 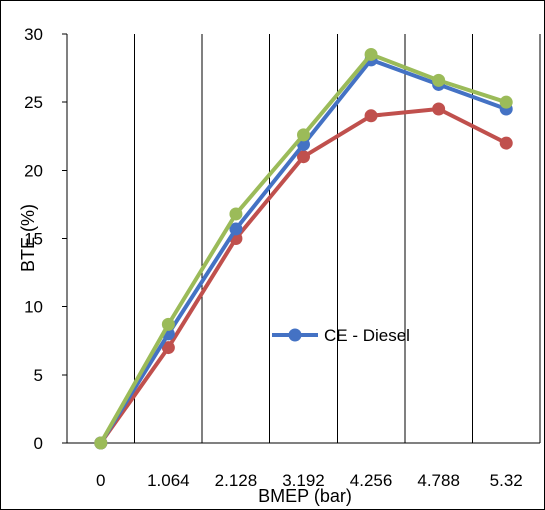 What do you see at coordinates (33, 170) in the screenshot?
I see `y-tick-label: 20` at bounding box center [33, 170].